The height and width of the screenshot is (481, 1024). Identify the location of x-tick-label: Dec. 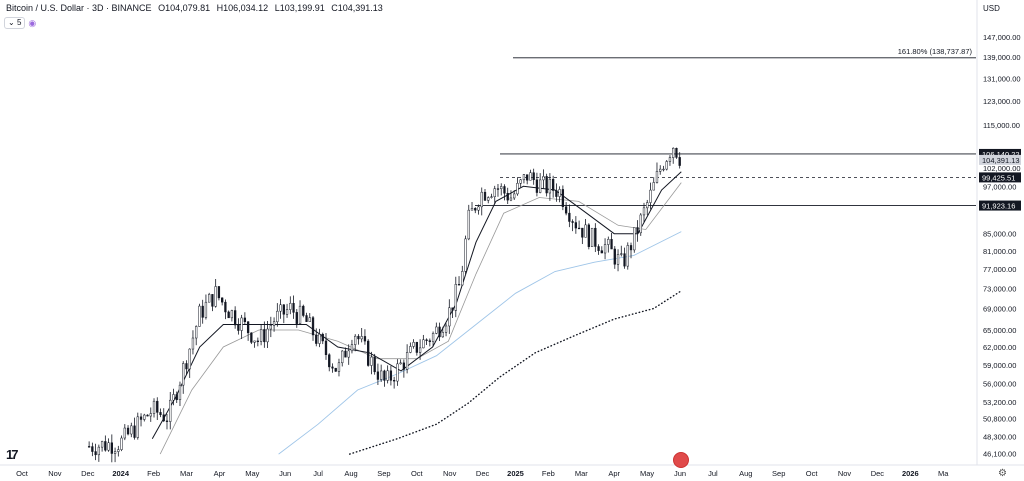
(88, 473).